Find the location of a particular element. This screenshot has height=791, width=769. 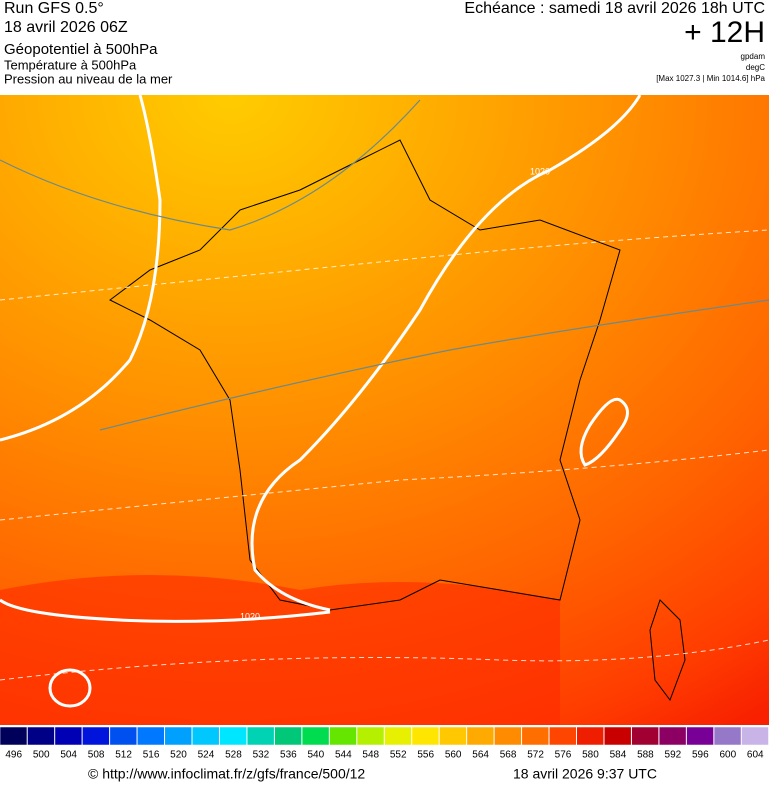

header-line: 18 avril 2026 06Z is located at coordinates (66, 27).